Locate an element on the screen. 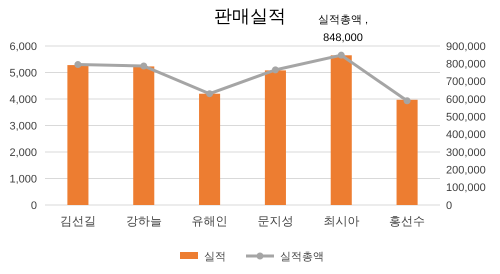  chart-title: 판매실적 is located at coordinates (250, 16).